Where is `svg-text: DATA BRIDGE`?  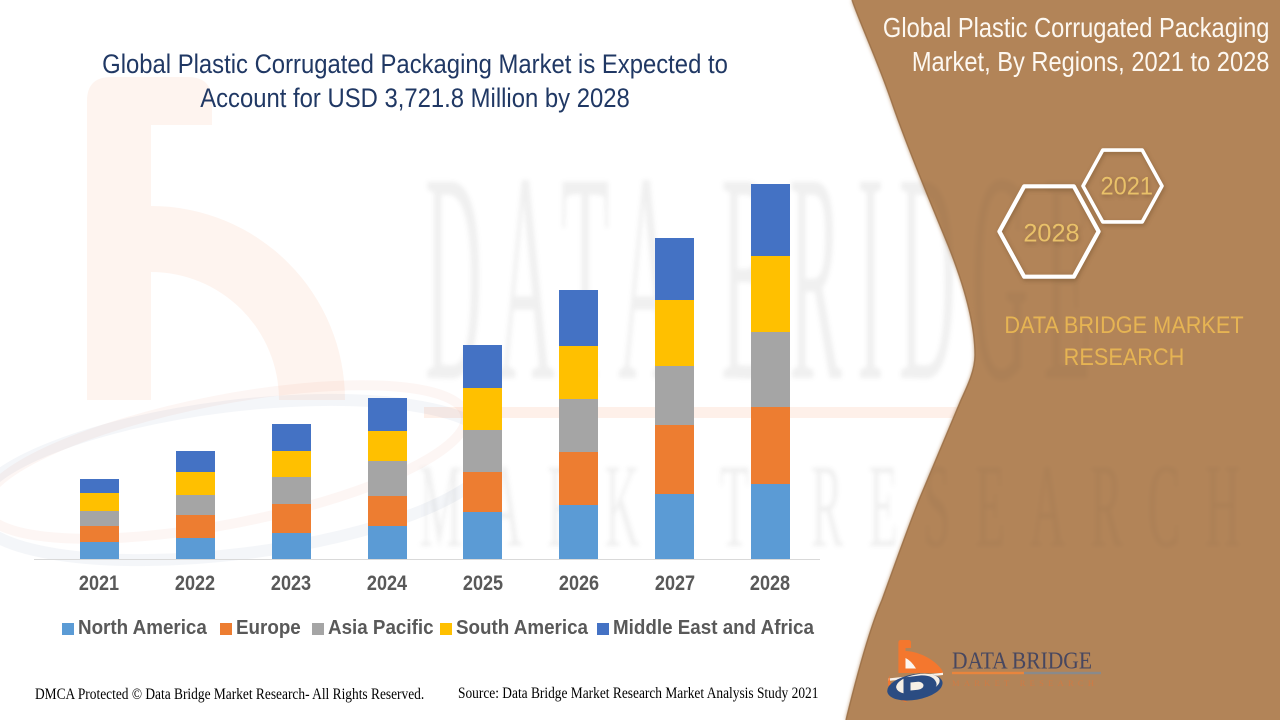
svg-text: DATA BRIDGE is located at coordinates (1022, 662).